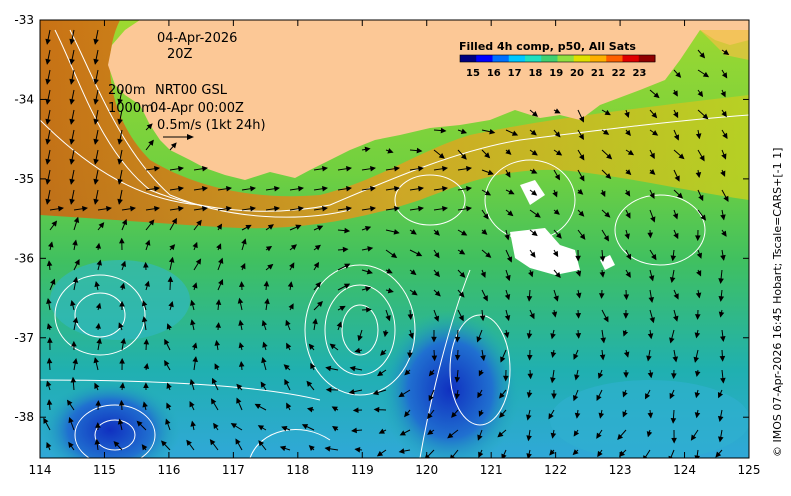 The height and width of the screenshot is (496, 791). I want to click on contour-200m-label: 200m, so click(126, 90).